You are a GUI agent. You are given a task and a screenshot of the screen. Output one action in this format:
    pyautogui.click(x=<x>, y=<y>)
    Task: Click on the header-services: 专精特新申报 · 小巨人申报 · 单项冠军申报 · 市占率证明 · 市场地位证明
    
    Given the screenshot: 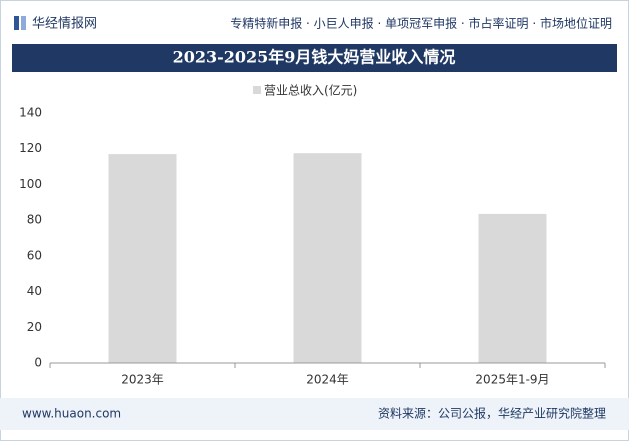 What is the action you would take?
    pyautogui.click(x=421, y=23)
    